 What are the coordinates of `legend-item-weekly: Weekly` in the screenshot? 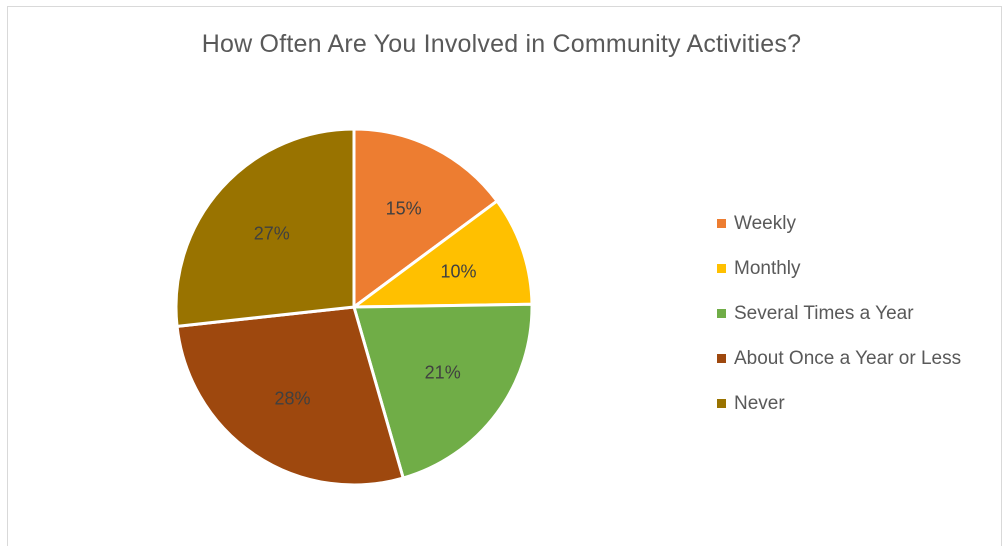 It's located at (839, 223).